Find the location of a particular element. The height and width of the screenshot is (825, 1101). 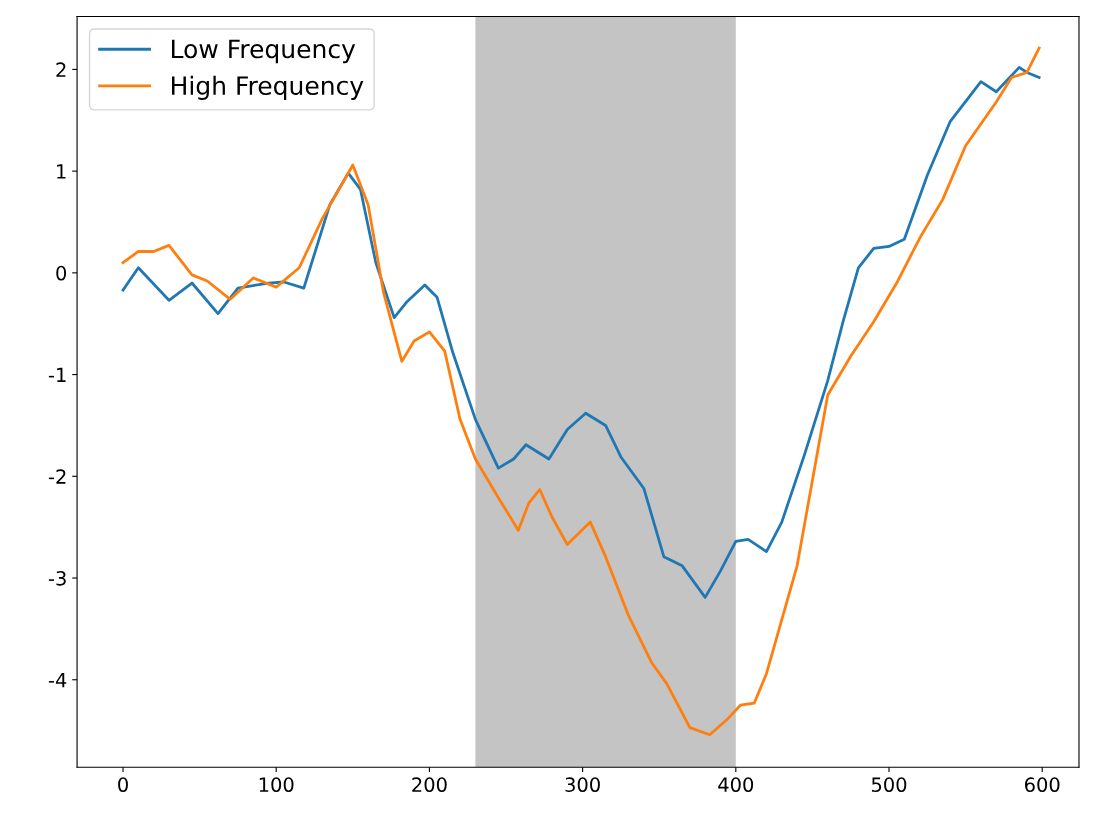

x-tick-label: 400 is located at coordinates (736, 785).